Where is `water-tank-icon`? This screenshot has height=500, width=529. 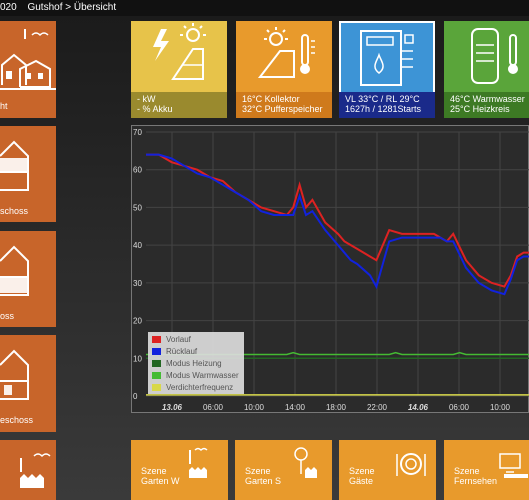
water-tank-icon is located at coordinates (494, 56).